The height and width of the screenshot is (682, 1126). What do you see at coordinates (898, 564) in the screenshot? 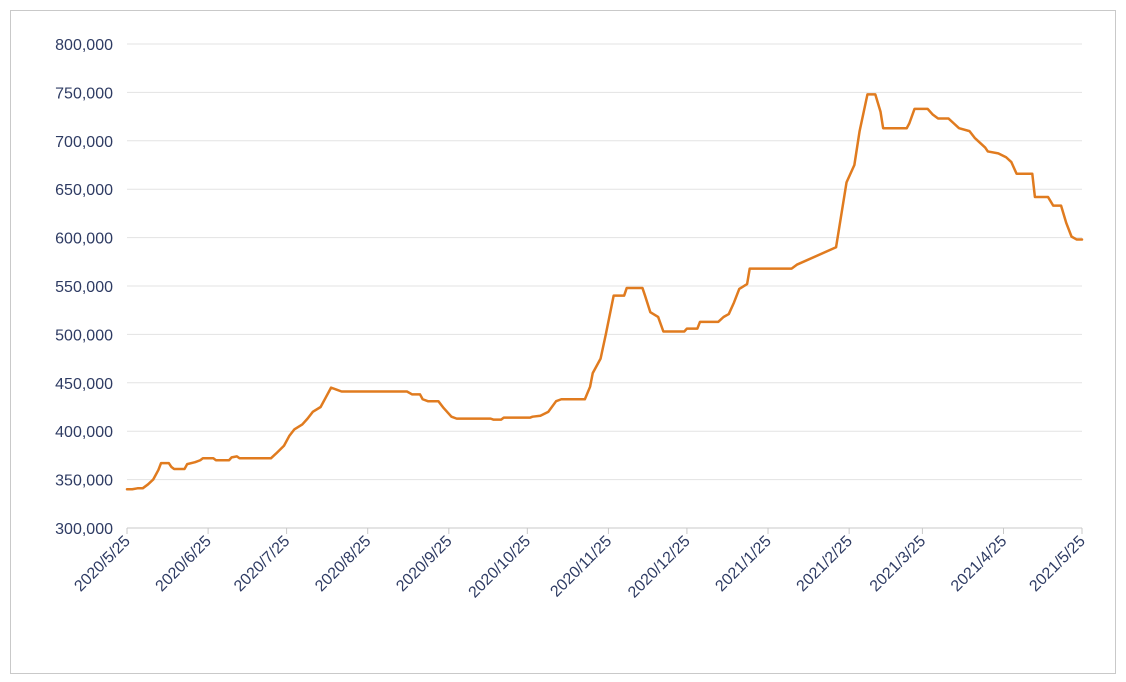
I see `x-tick-label: 2021/3/25` at bounding box center [898, 564].